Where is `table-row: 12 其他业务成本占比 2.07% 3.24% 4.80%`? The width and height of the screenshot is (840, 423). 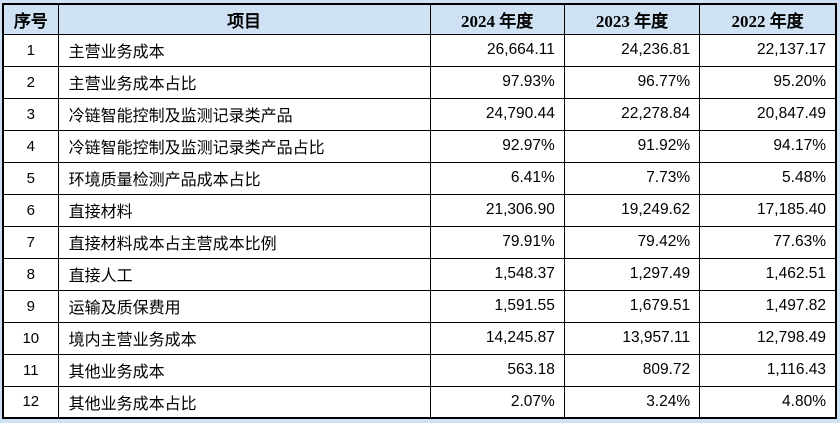 table-row: 12 其他业务成本占比 2.07% 3.24% 4.80% is located at coordinates (419, 402).